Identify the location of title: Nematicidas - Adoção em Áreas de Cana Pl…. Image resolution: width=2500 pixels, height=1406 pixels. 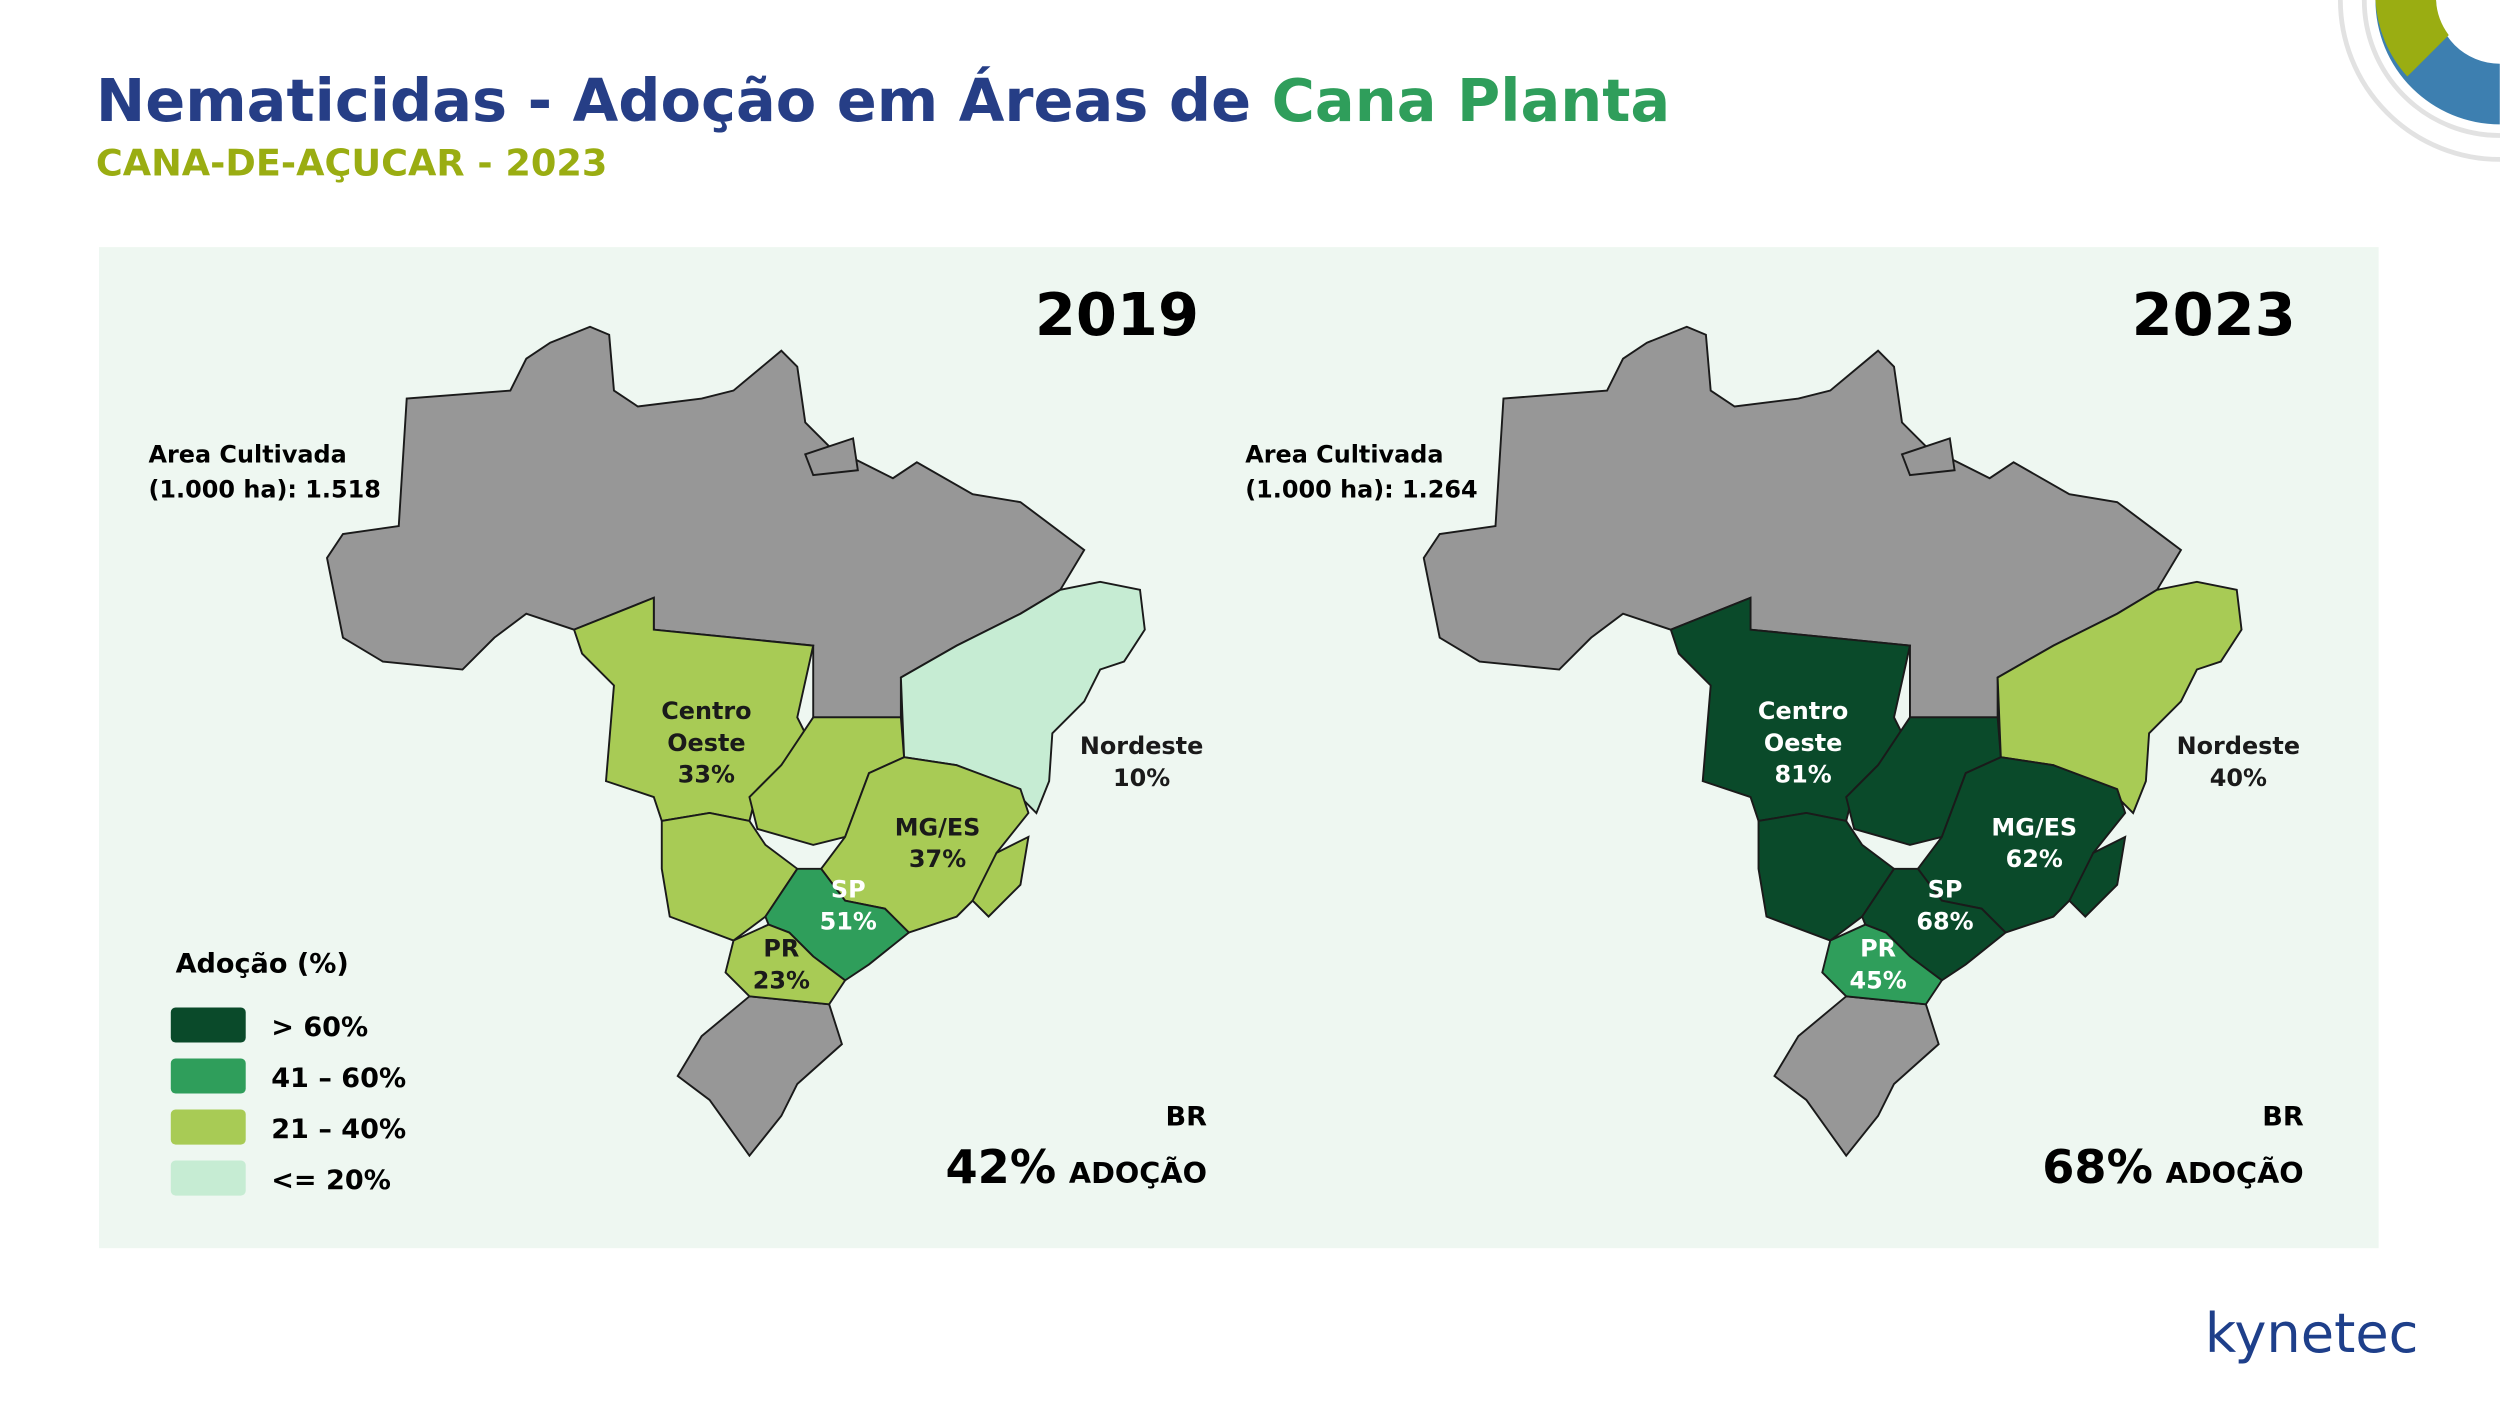
(883, 100).